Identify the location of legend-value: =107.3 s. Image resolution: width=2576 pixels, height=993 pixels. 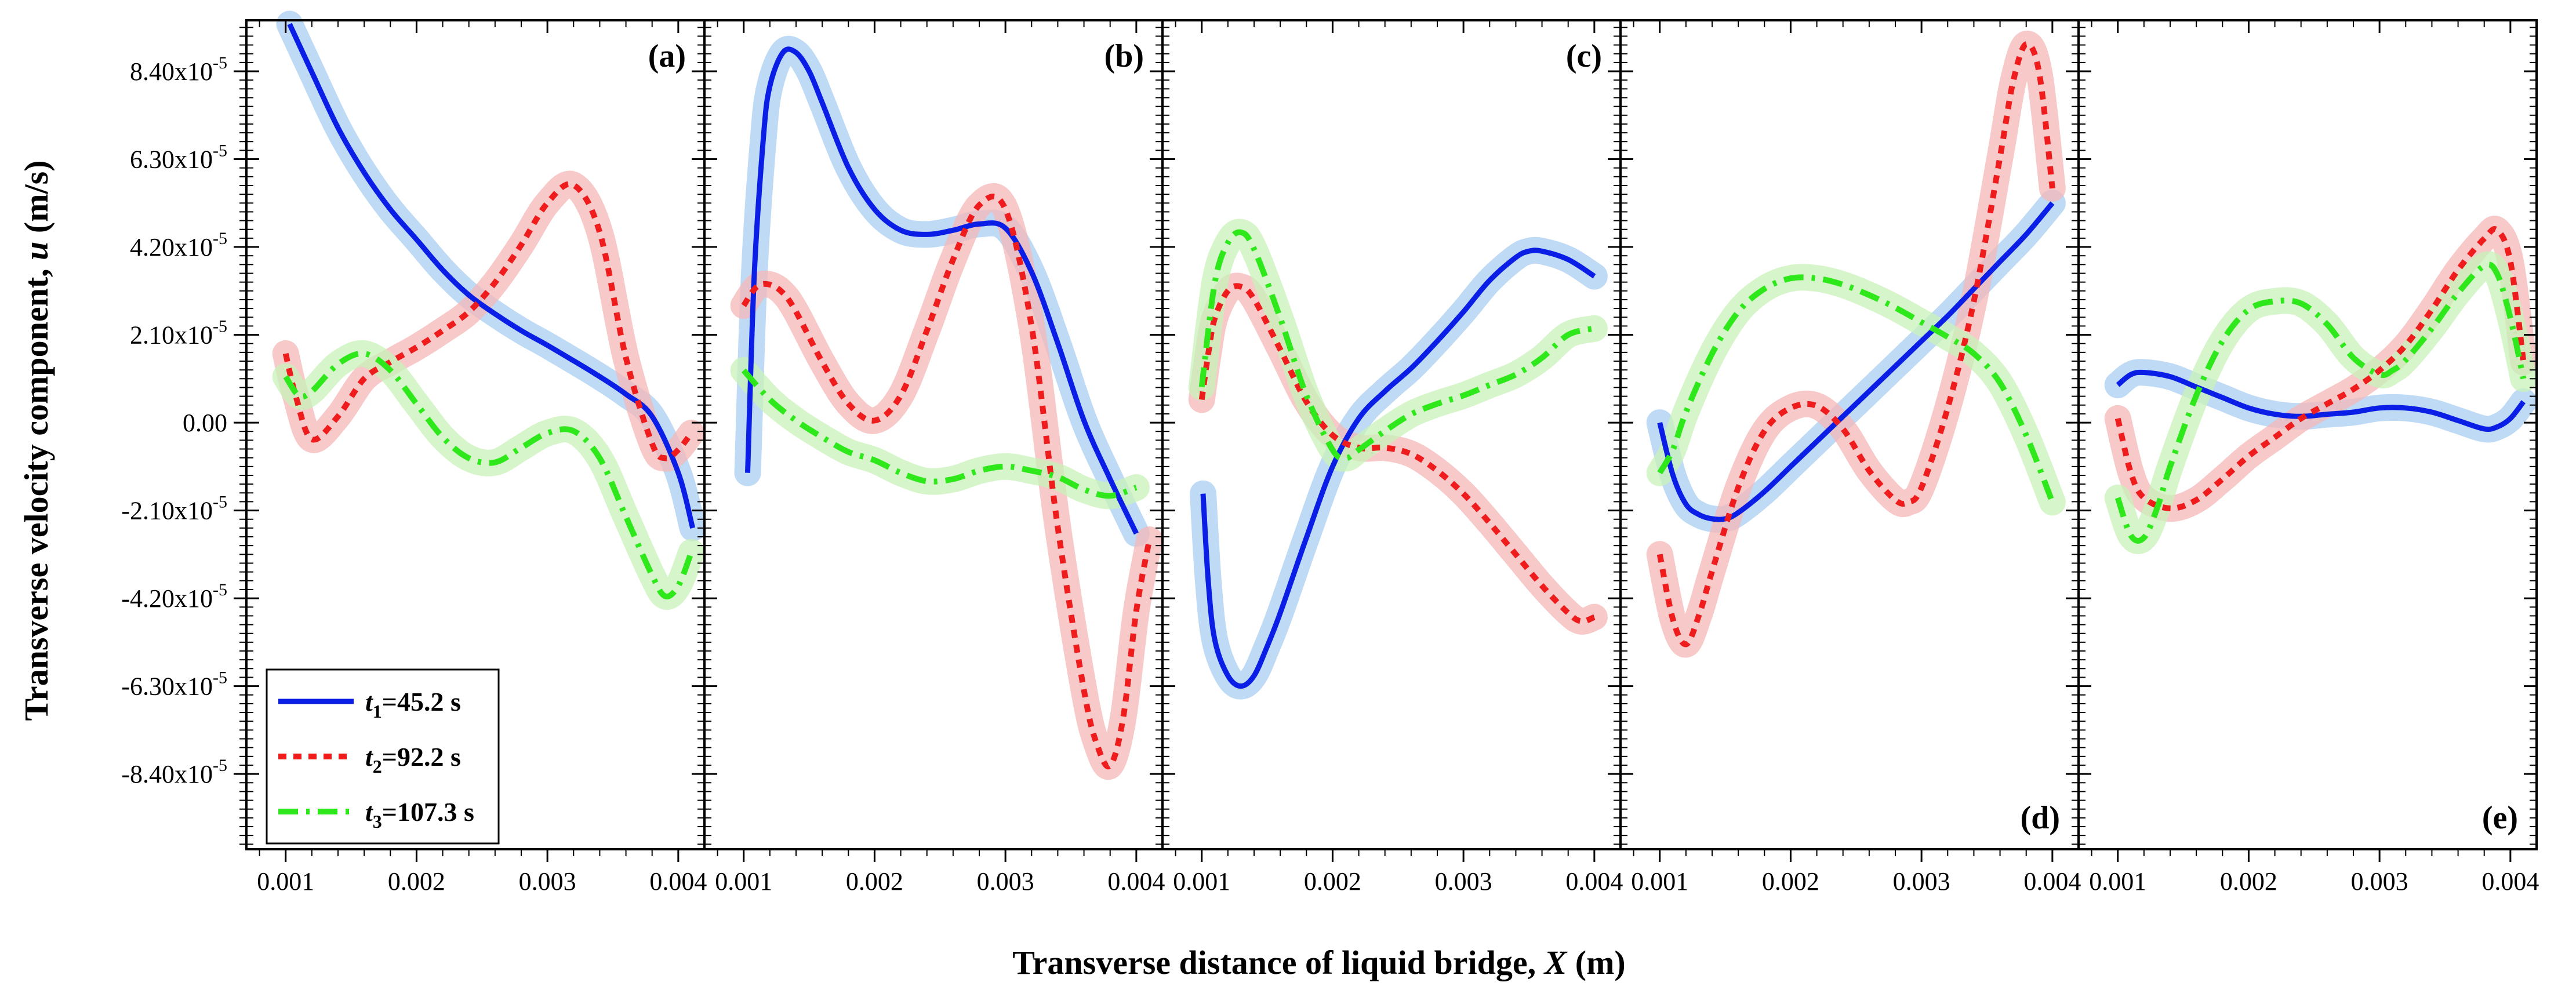
(428, 812).